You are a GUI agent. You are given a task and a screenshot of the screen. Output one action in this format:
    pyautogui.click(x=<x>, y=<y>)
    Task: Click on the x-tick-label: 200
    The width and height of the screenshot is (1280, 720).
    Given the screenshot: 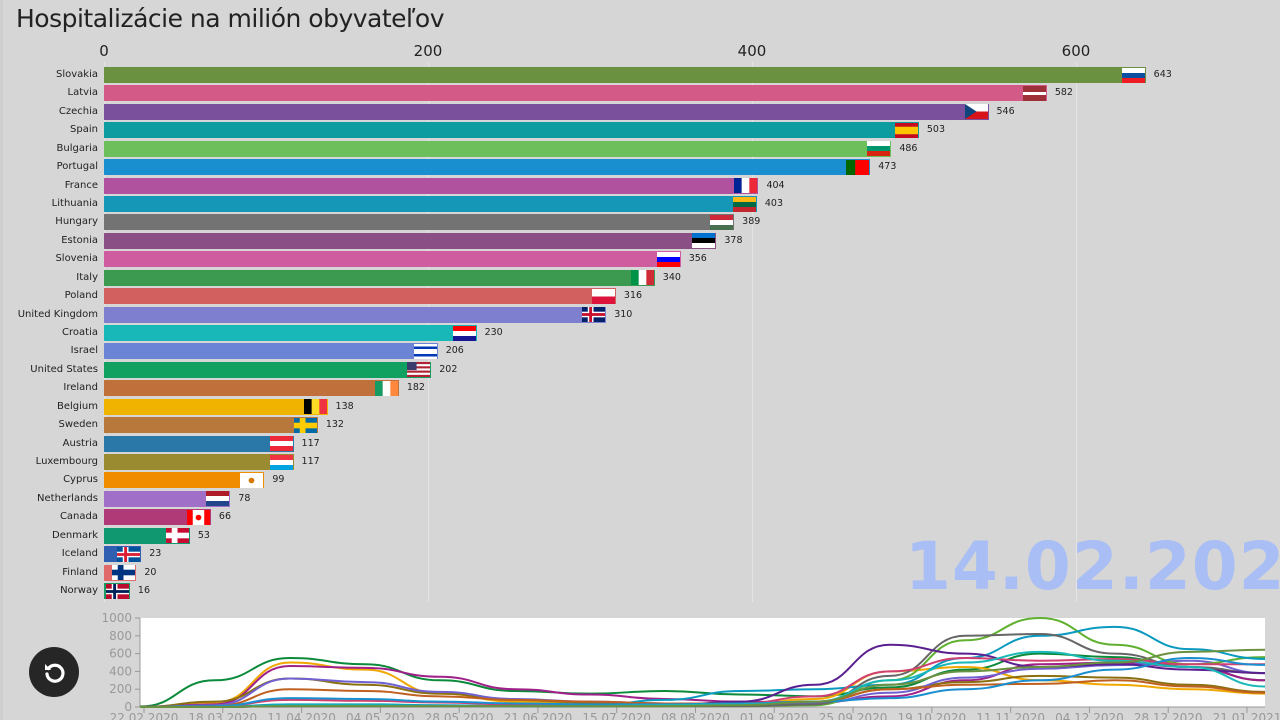 What is the action you would take?
    pyautogui.click(x=428, y=51)
    